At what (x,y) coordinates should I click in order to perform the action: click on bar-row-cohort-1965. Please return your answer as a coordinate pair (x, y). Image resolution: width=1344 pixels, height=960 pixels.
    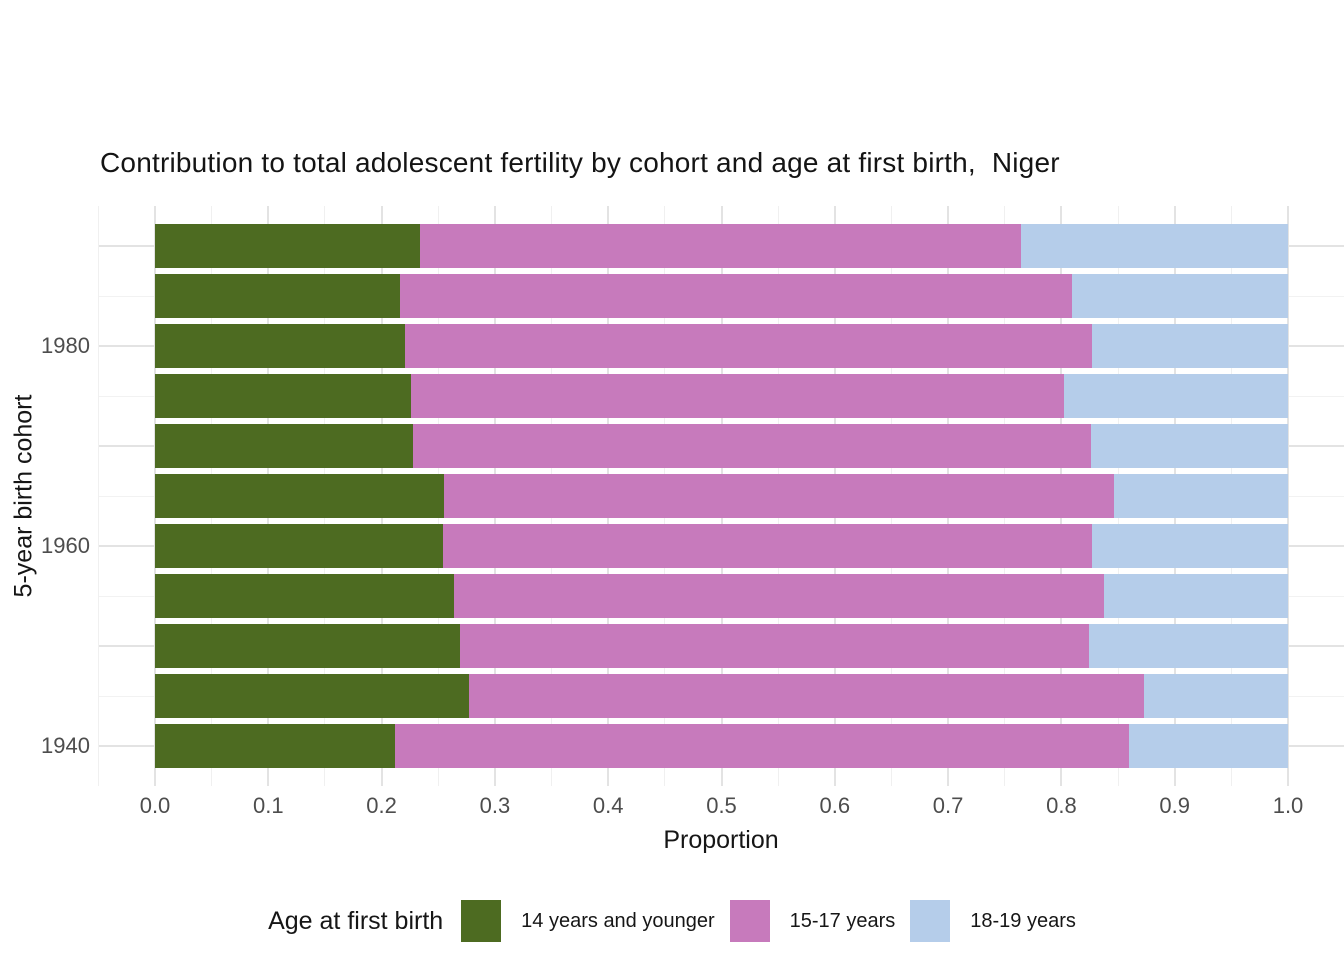
    Looking at the image, I should click on (721, 496).